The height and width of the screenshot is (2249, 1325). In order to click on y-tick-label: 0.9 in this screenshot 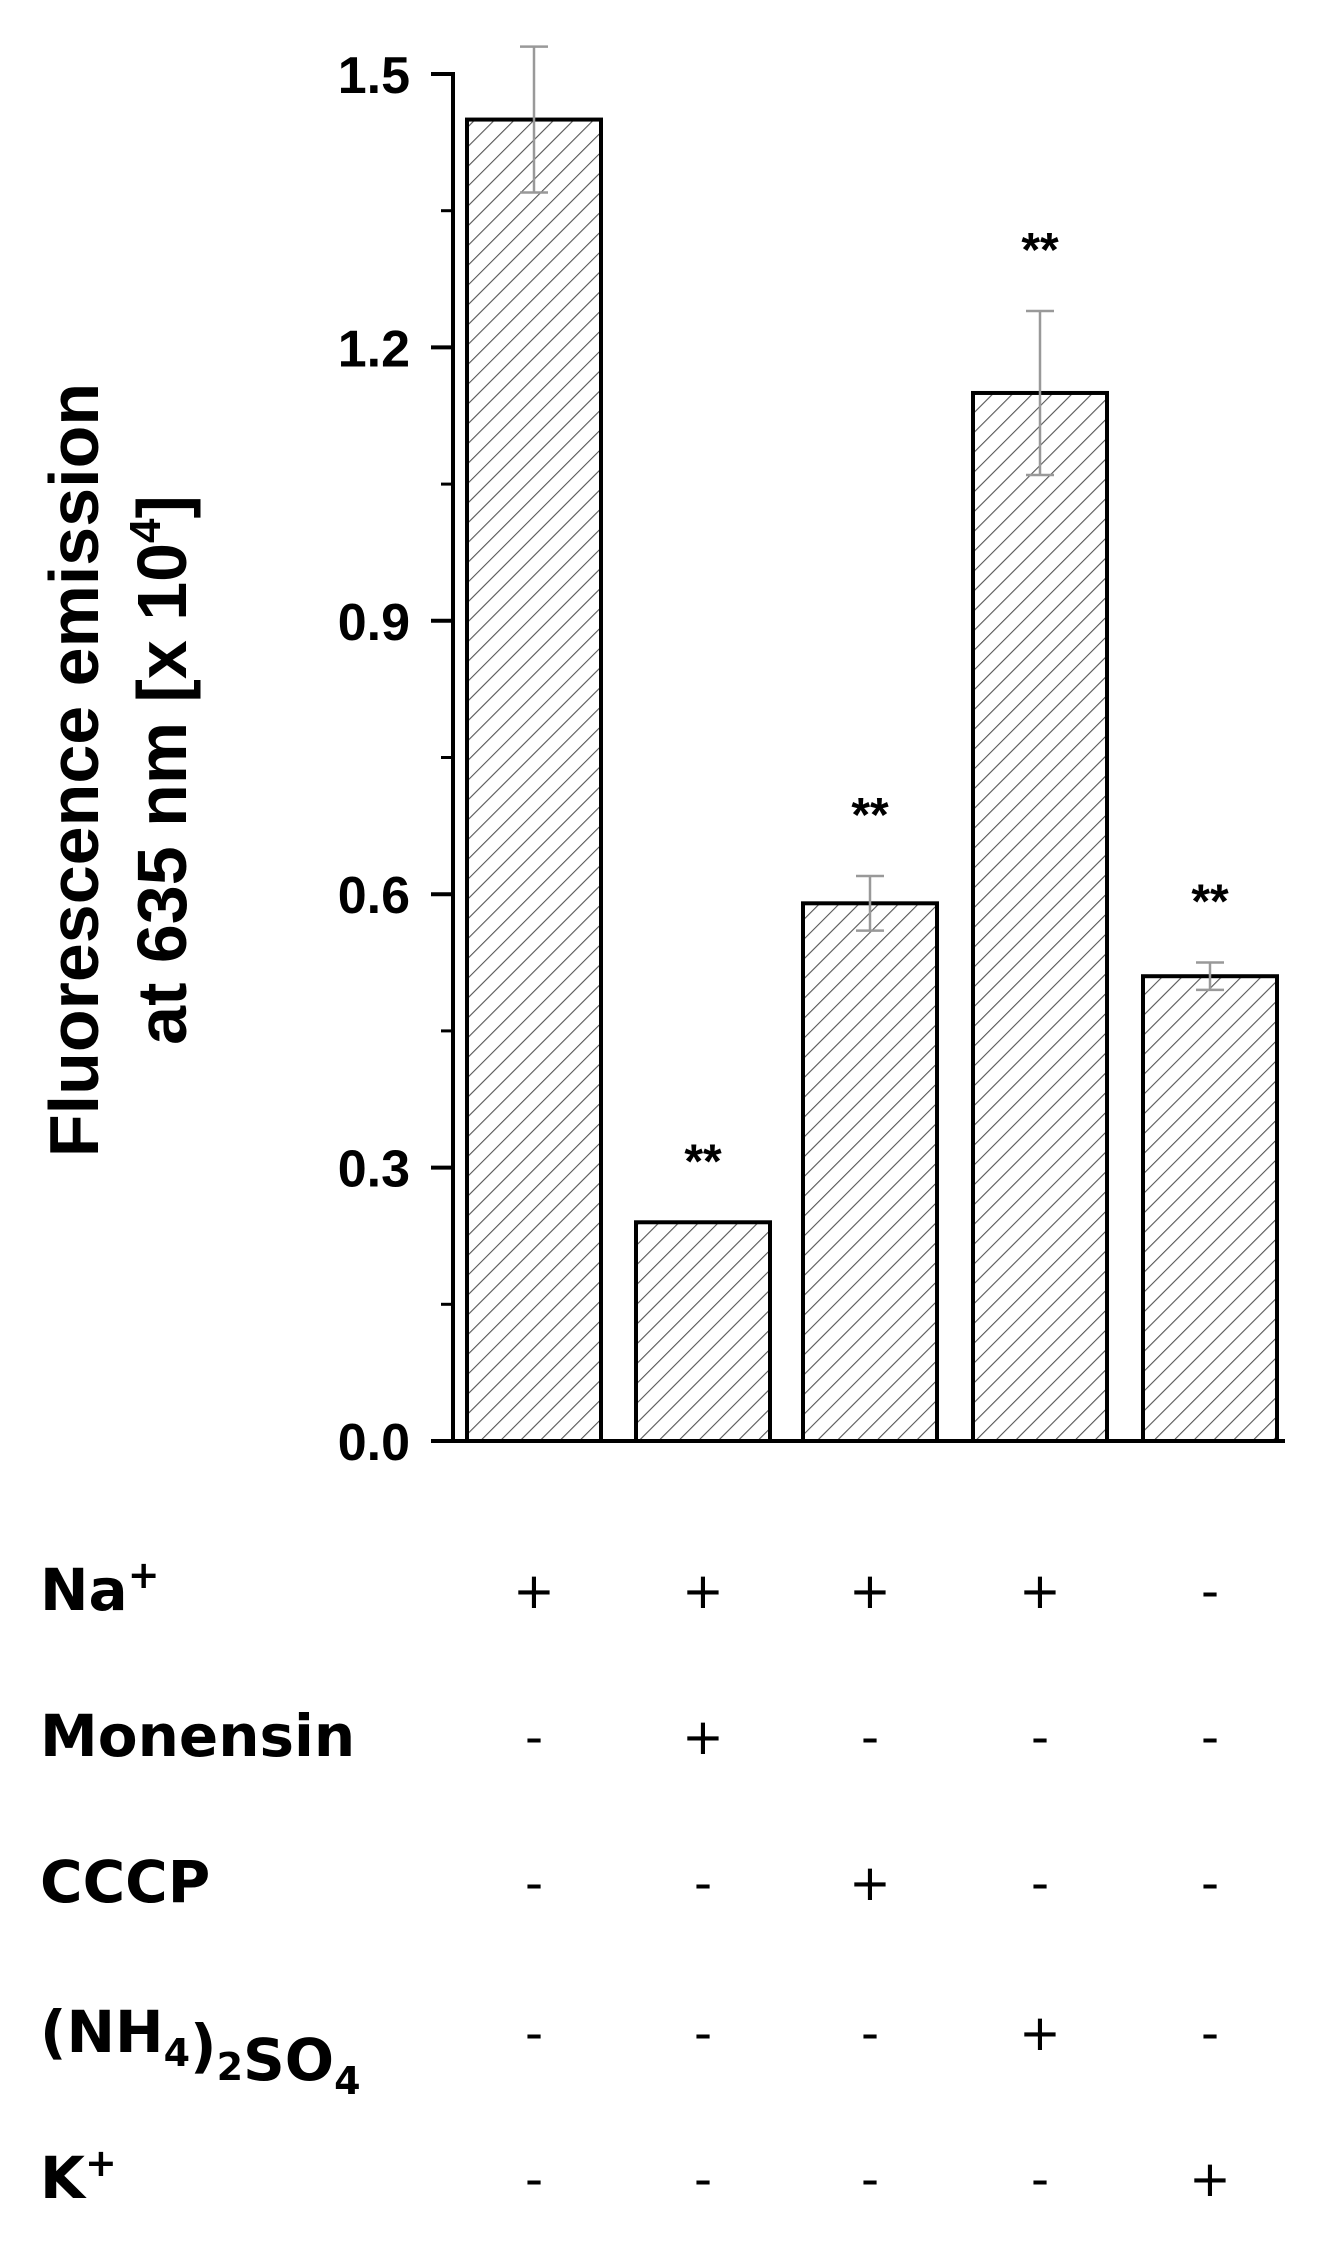, I will do `click(374, 623)`.